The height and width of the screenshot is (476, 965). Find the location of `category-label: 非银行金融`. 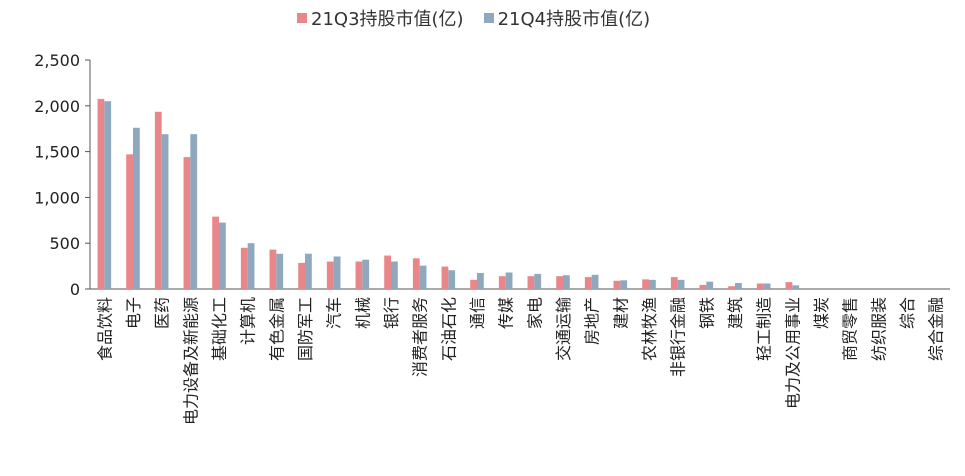

category-label: 非银行金融 is located at coordinates (678, 337).